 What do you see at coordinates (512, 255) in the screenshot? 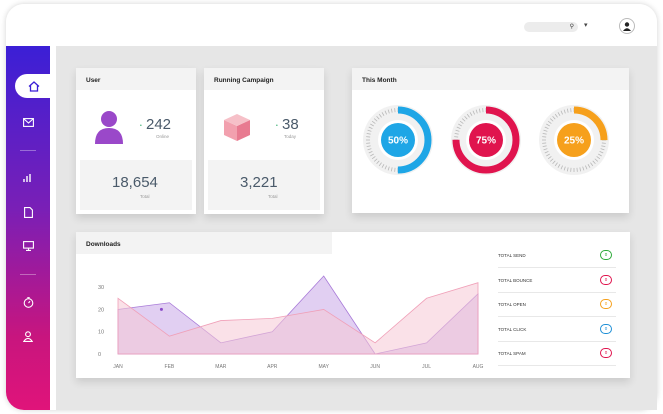
I see `legend-label: TOTAL SEND` at bounding box center [512, 255].